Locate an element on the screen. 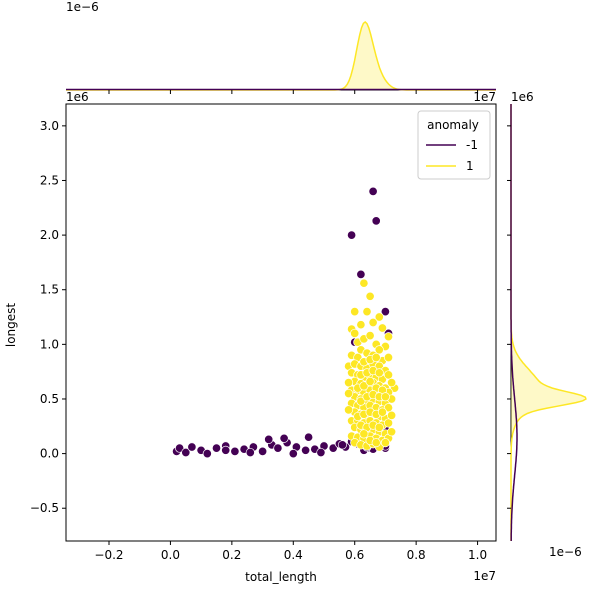 The height and width of the screenshot is (600, 600). legend-label-minus1: -1 is located at coordinates (472, 145).